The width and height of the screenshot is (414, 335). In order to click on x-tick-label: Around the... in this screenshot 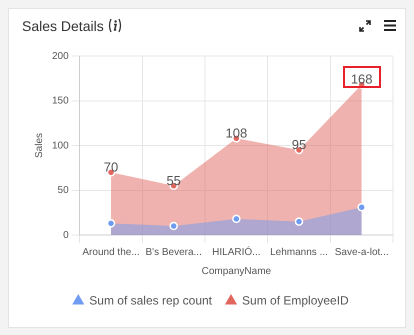, I will do `click(111, 252)`.